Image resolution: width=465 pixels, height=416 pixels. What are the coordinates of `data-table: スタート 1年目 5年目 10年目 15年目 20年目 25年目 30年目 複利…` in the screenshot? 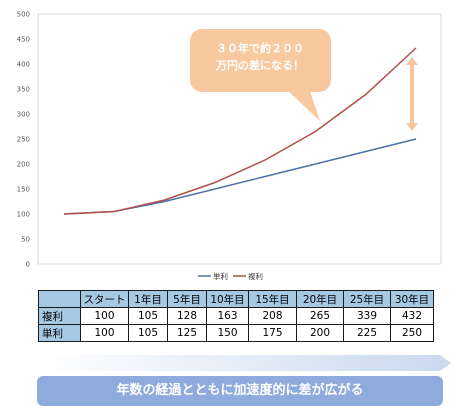 It's located at (236, 316).